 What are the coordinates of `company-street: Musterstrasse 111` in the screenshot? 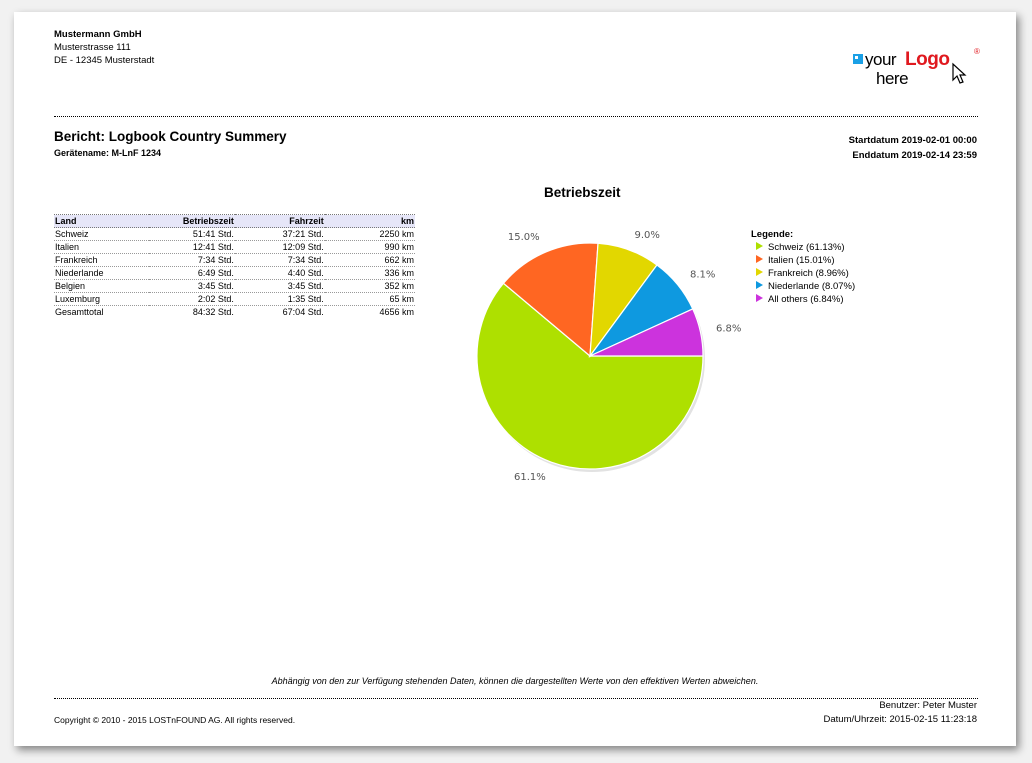 It's located at (92, 47).